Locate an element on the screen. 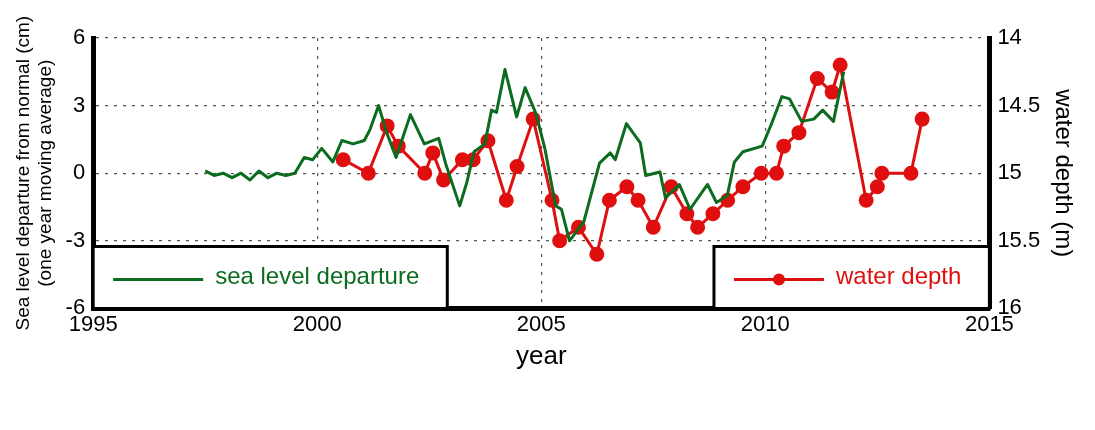 This screenshot has width=1095, height=430. y2-tick-label: 15 is located at coordinates (1009, 172).